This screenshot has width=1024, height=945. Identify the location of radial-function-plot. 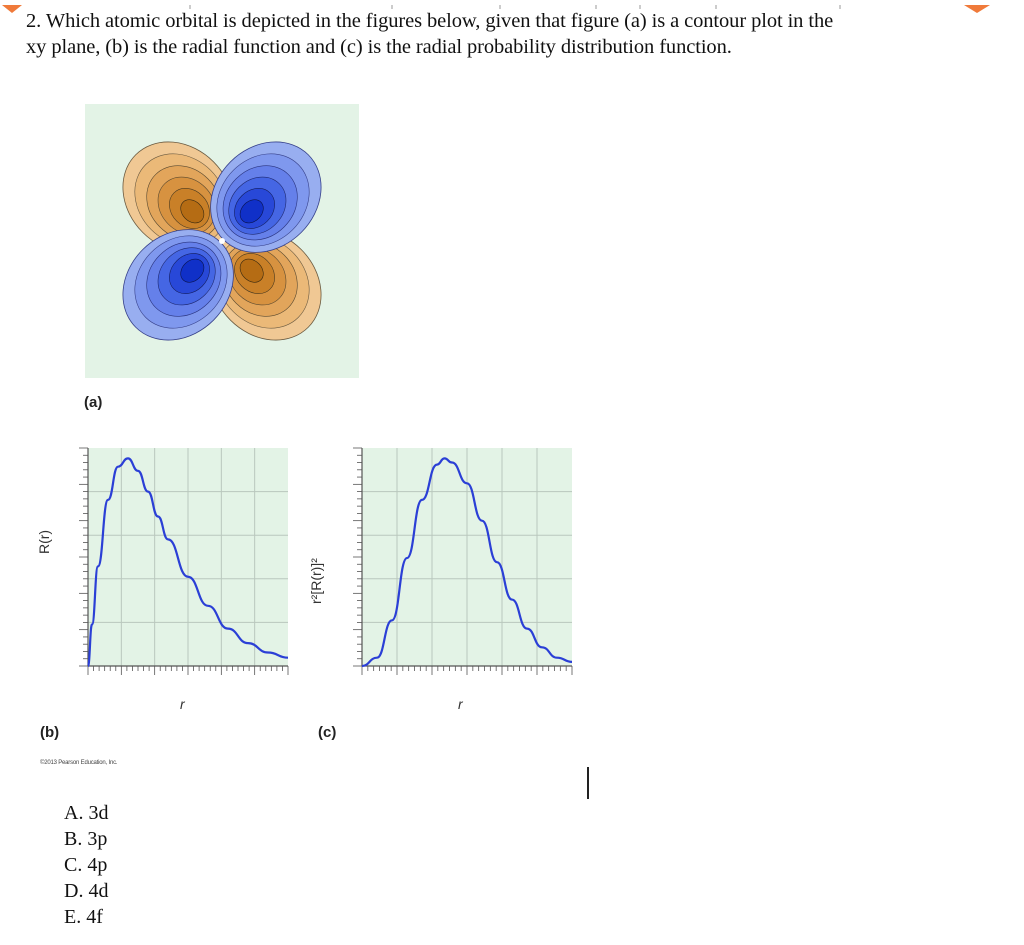
(184, 561).